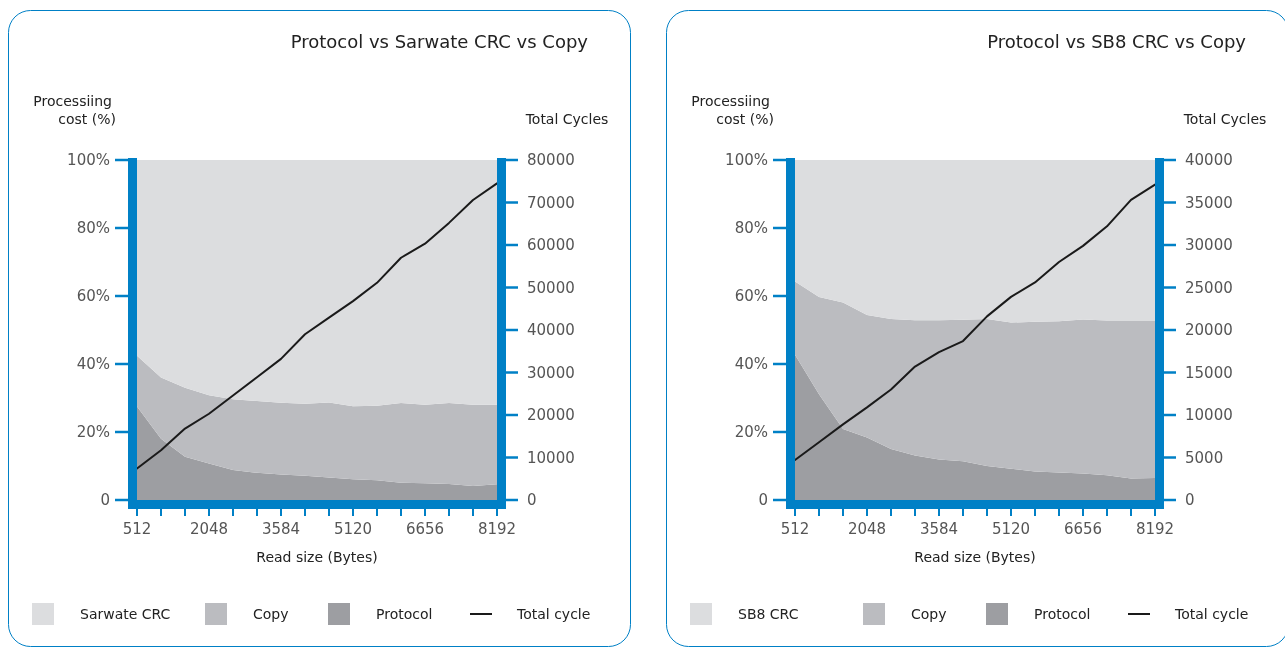 This screenshot has width=1285, height=649. Describe the element at coordinates (439, 41) in the screenshot. I see `chart-title: Protocol vs Sarwate CRC vs Copy` at that location.